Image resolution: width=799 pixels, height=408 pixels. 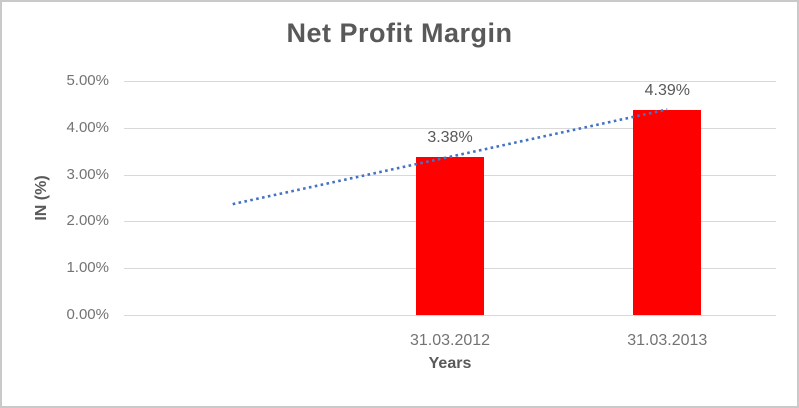 I want to click on bar-data-label: 3.38%, so click(x=450, y=137).